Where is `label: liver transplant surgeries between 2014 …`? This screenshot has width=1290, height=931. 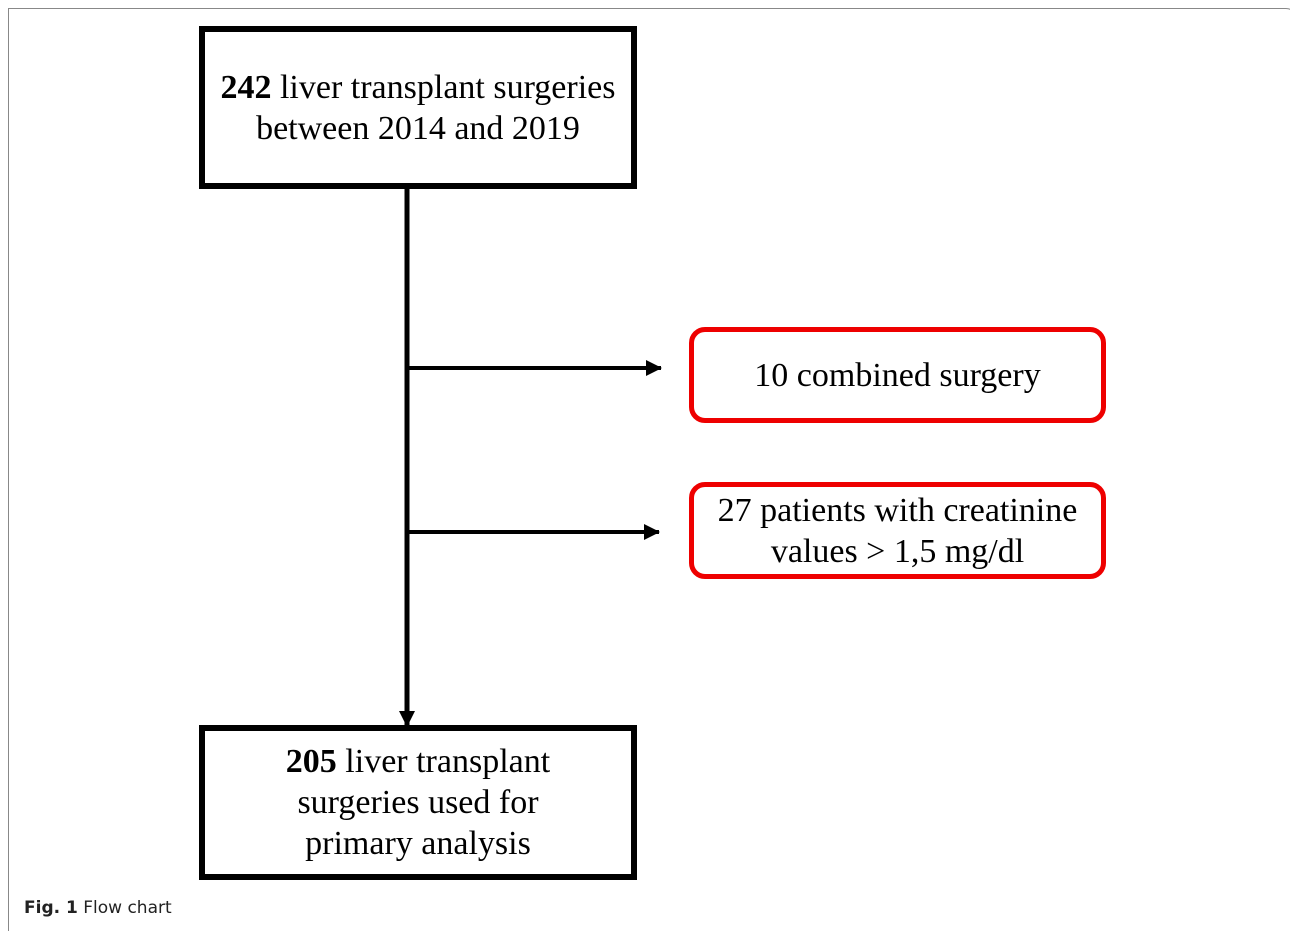
label: liver transplant surgeries between 2014 … is located at coordinates (436, 107).